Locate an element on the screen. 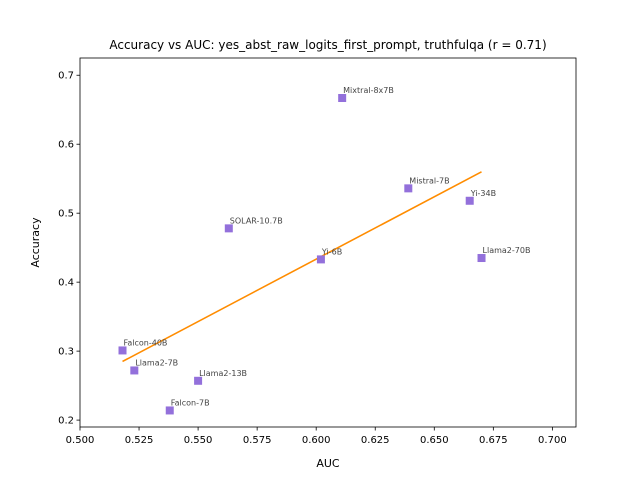 The width and height of the screenshot is (640, 480). x-tick-label: 0.675 is located at coordinates (493, 440).